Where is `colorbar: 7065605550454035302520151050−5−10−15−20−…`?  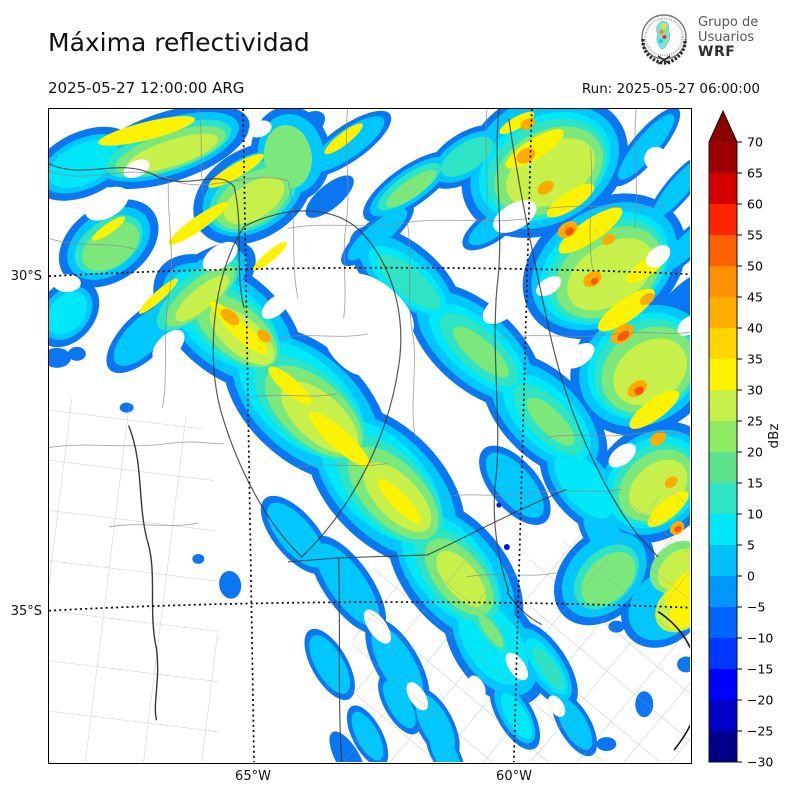
colorbar: 7065605550454035302520151050−5−10−15−20−… is located at coordinates (740, 439).